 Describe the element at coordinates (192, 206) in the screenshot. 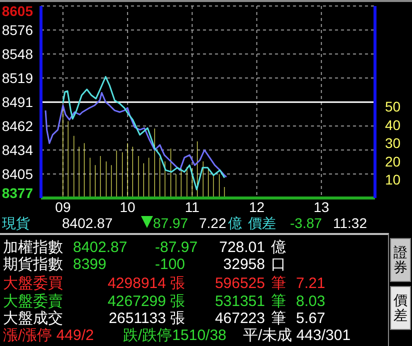

I see `x-tick-label: 11` at that location.